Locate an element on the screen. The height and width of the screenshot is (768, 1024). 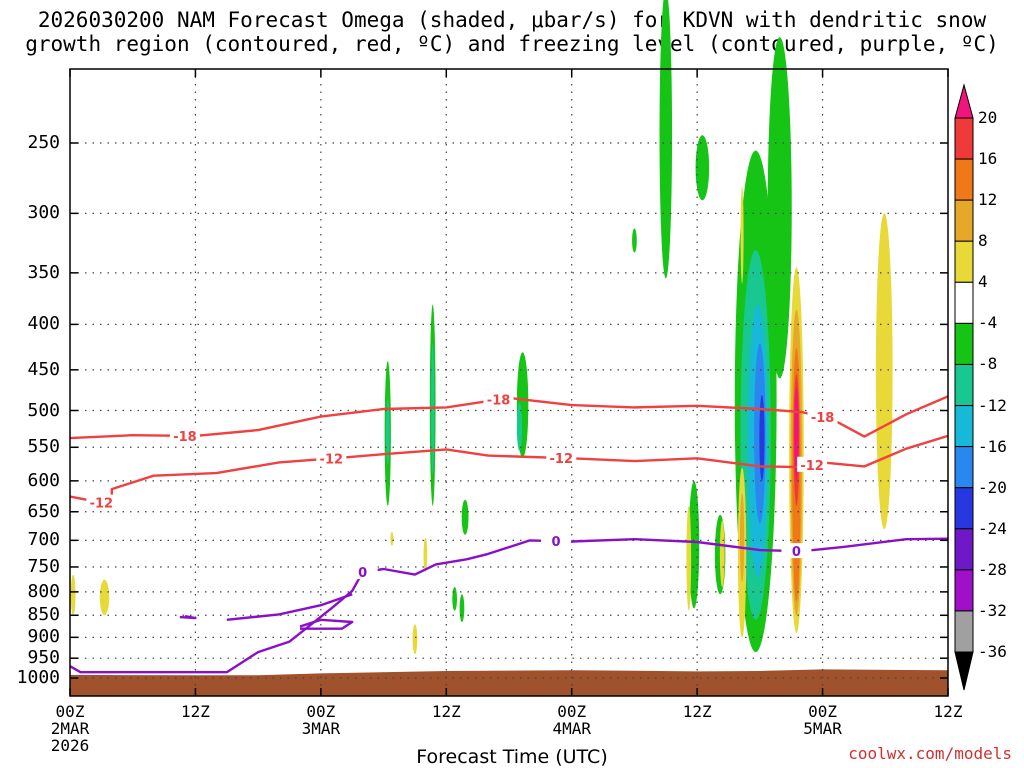
y-tick-label-750: 750 is located at coordinates (43, 566).